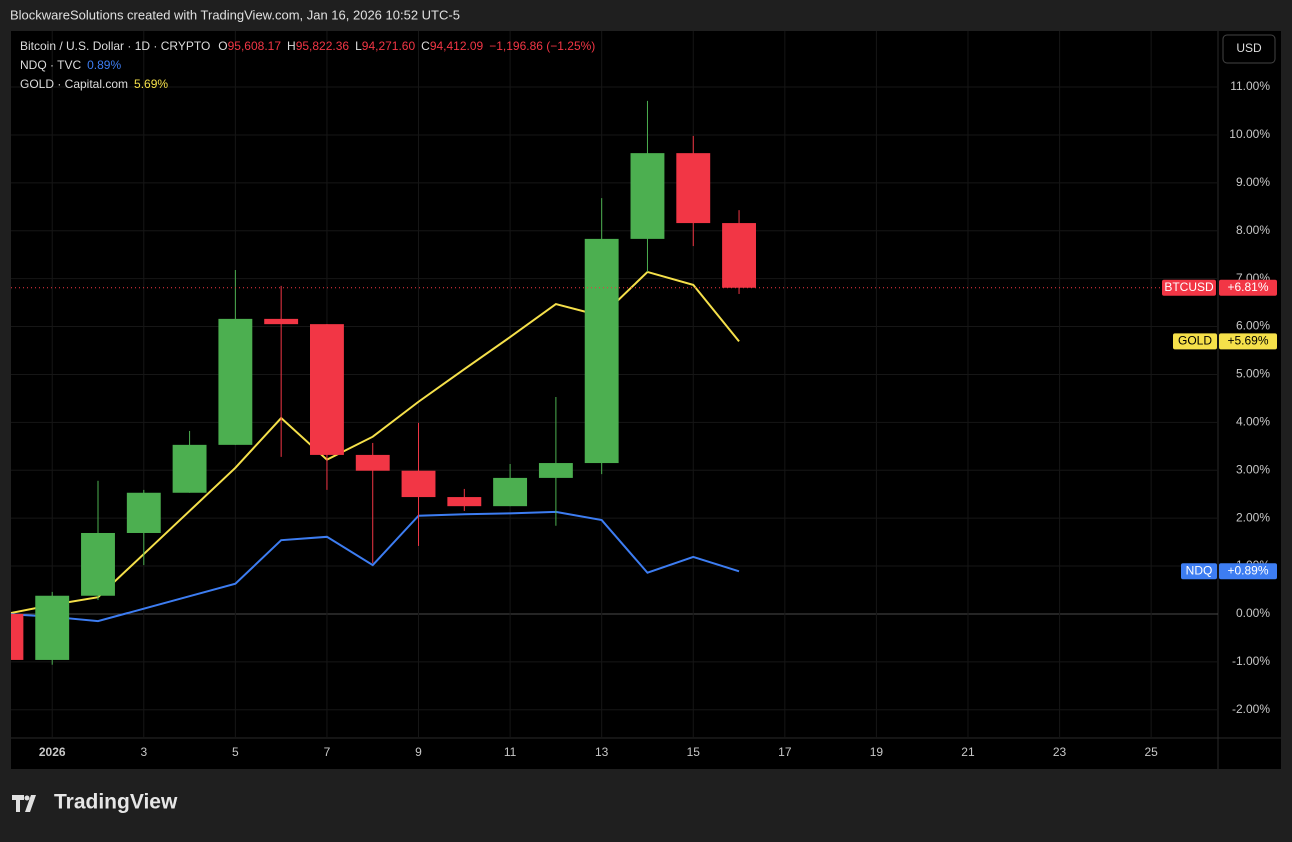 This screenshot has height=842, width=1292. Describe the element at coordinates (24, 803) in the screenshot. I see `brand-logo` at that location.